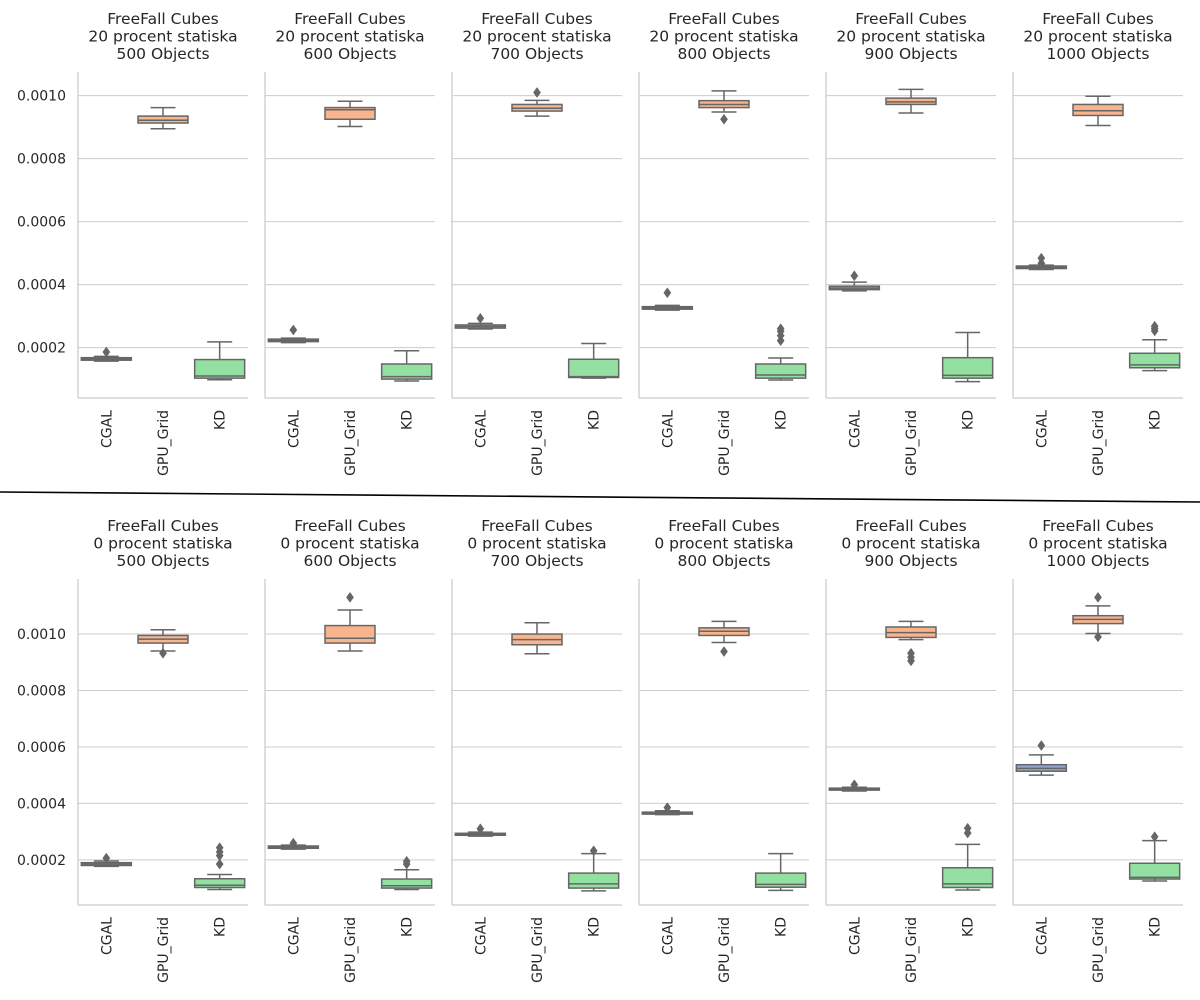 This screenshot has height=1000, width=1200. I want to click on y-tick-label: 0.0006, so click(41, 223).